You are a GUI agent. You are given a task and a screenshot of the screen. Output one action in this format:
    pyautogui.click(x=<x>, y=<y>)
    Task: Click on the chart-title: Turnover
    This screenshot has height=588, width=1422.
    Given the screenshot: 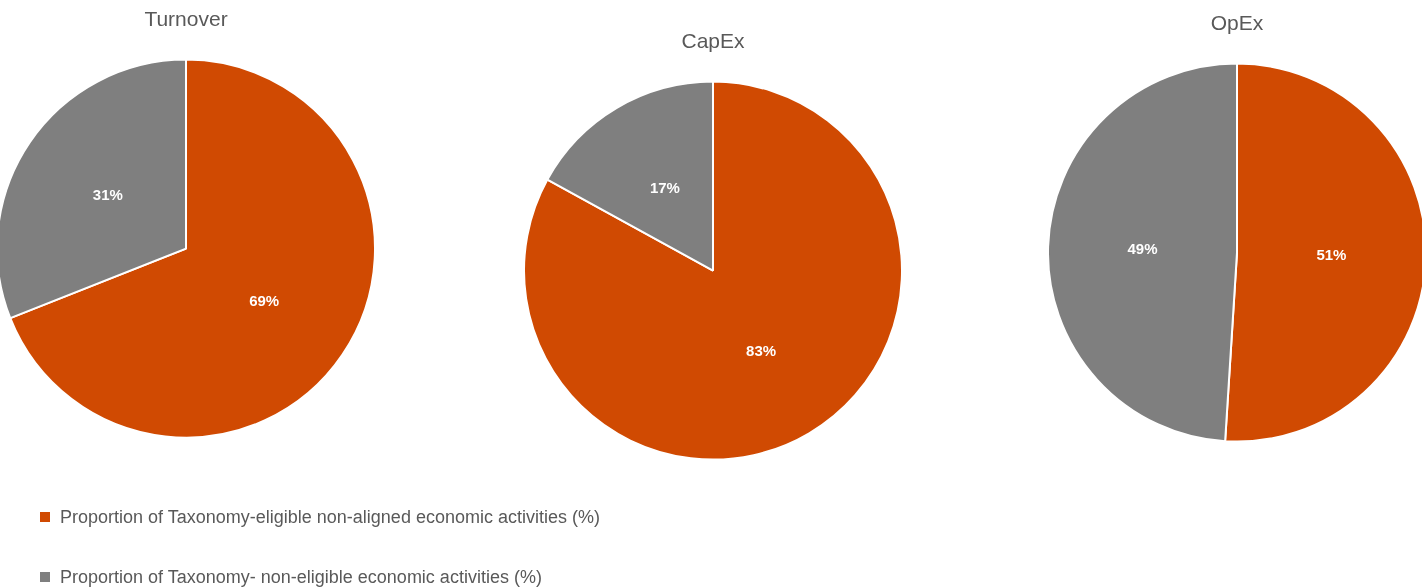 What is the action you would take?
    pyautogui.click(x=186, y=19)
    